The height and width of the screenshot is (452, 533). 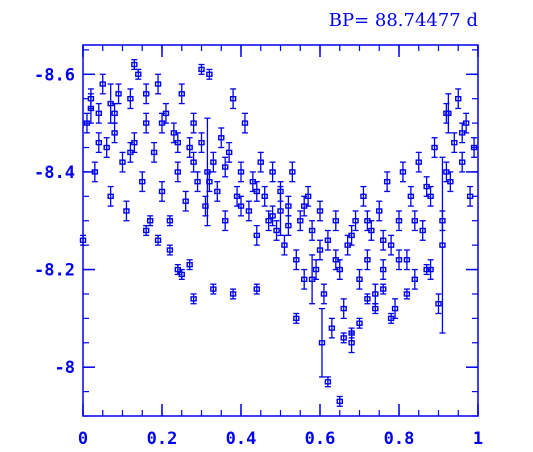 What do you see at coordinates (280, 439) in the screenshot?
I see `x-tick-labels: 0 0.2 0.4 0.6 0.8 1` at bounding box center [280, 439].